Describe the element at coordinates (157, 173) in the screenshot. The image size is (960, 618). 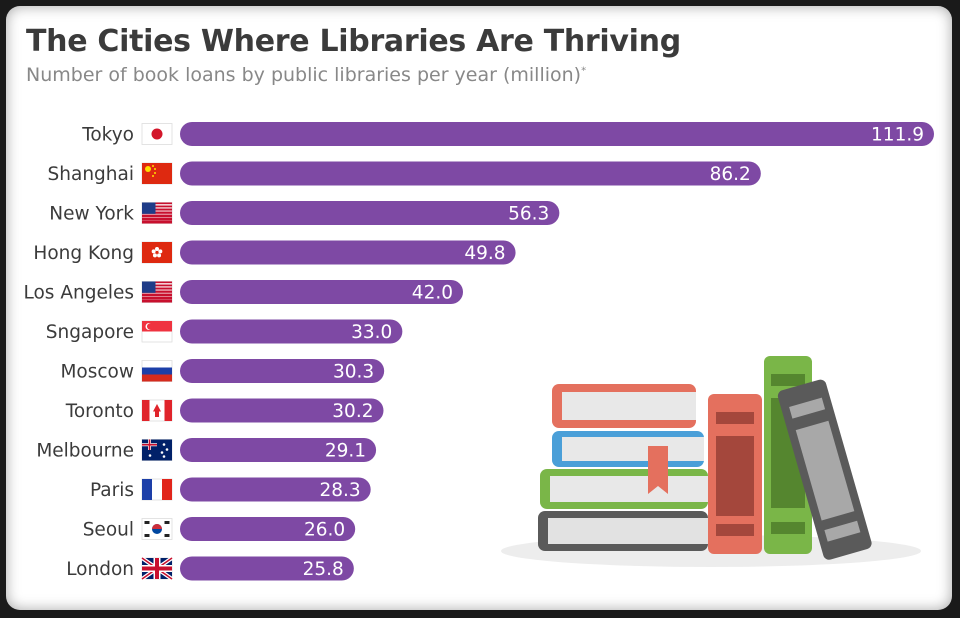
I see `china-flag-icon` at that location.